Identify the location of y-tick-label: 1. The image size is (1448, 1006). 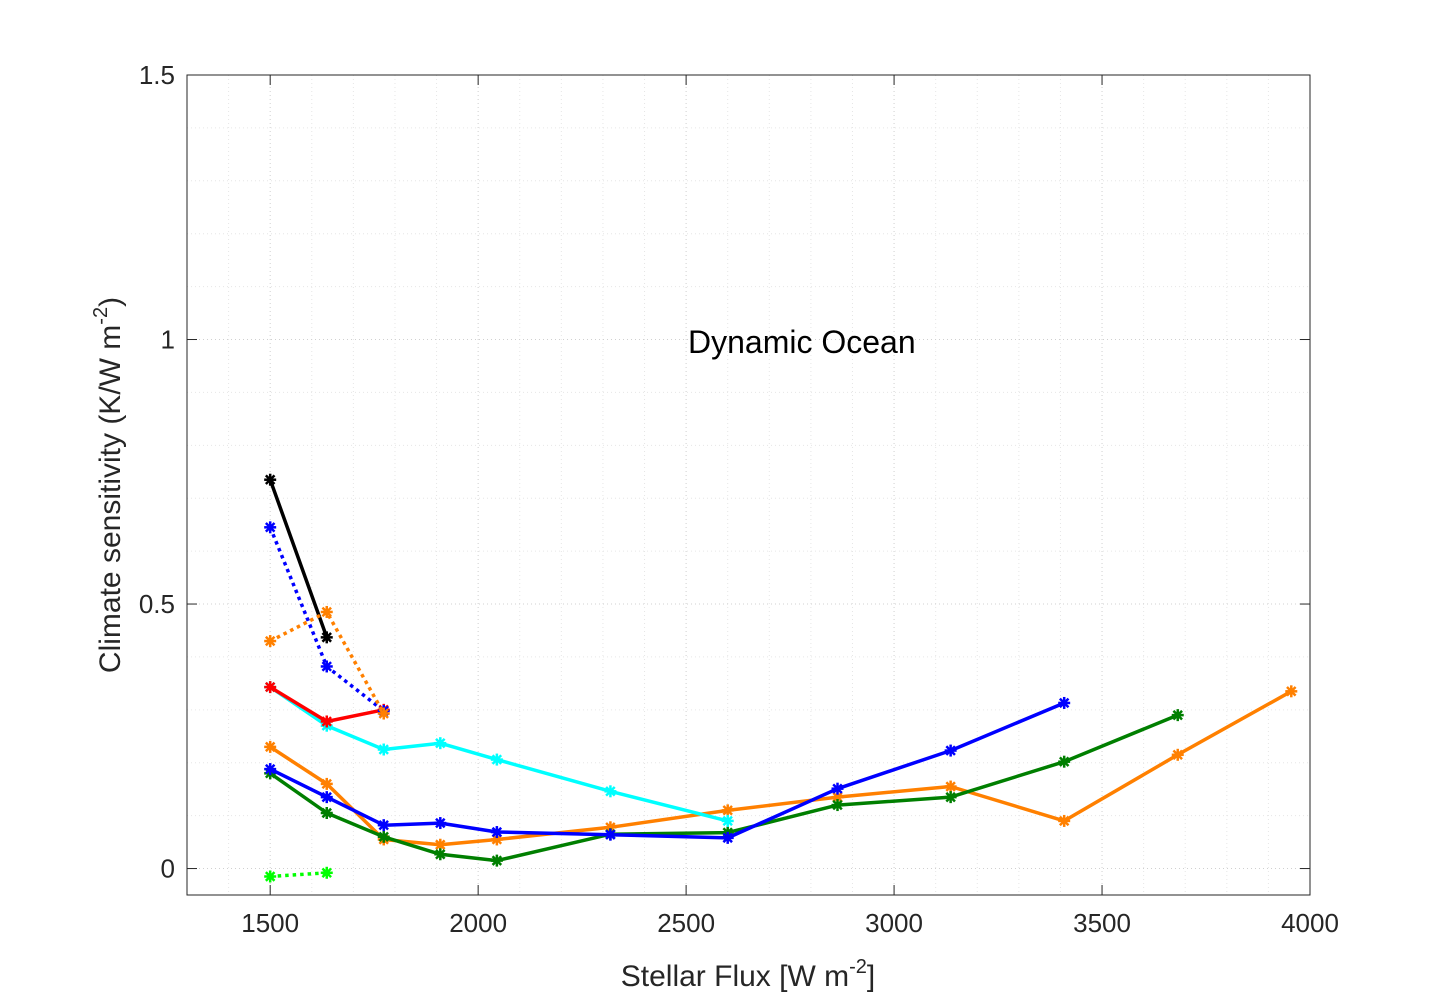
(168, 340).